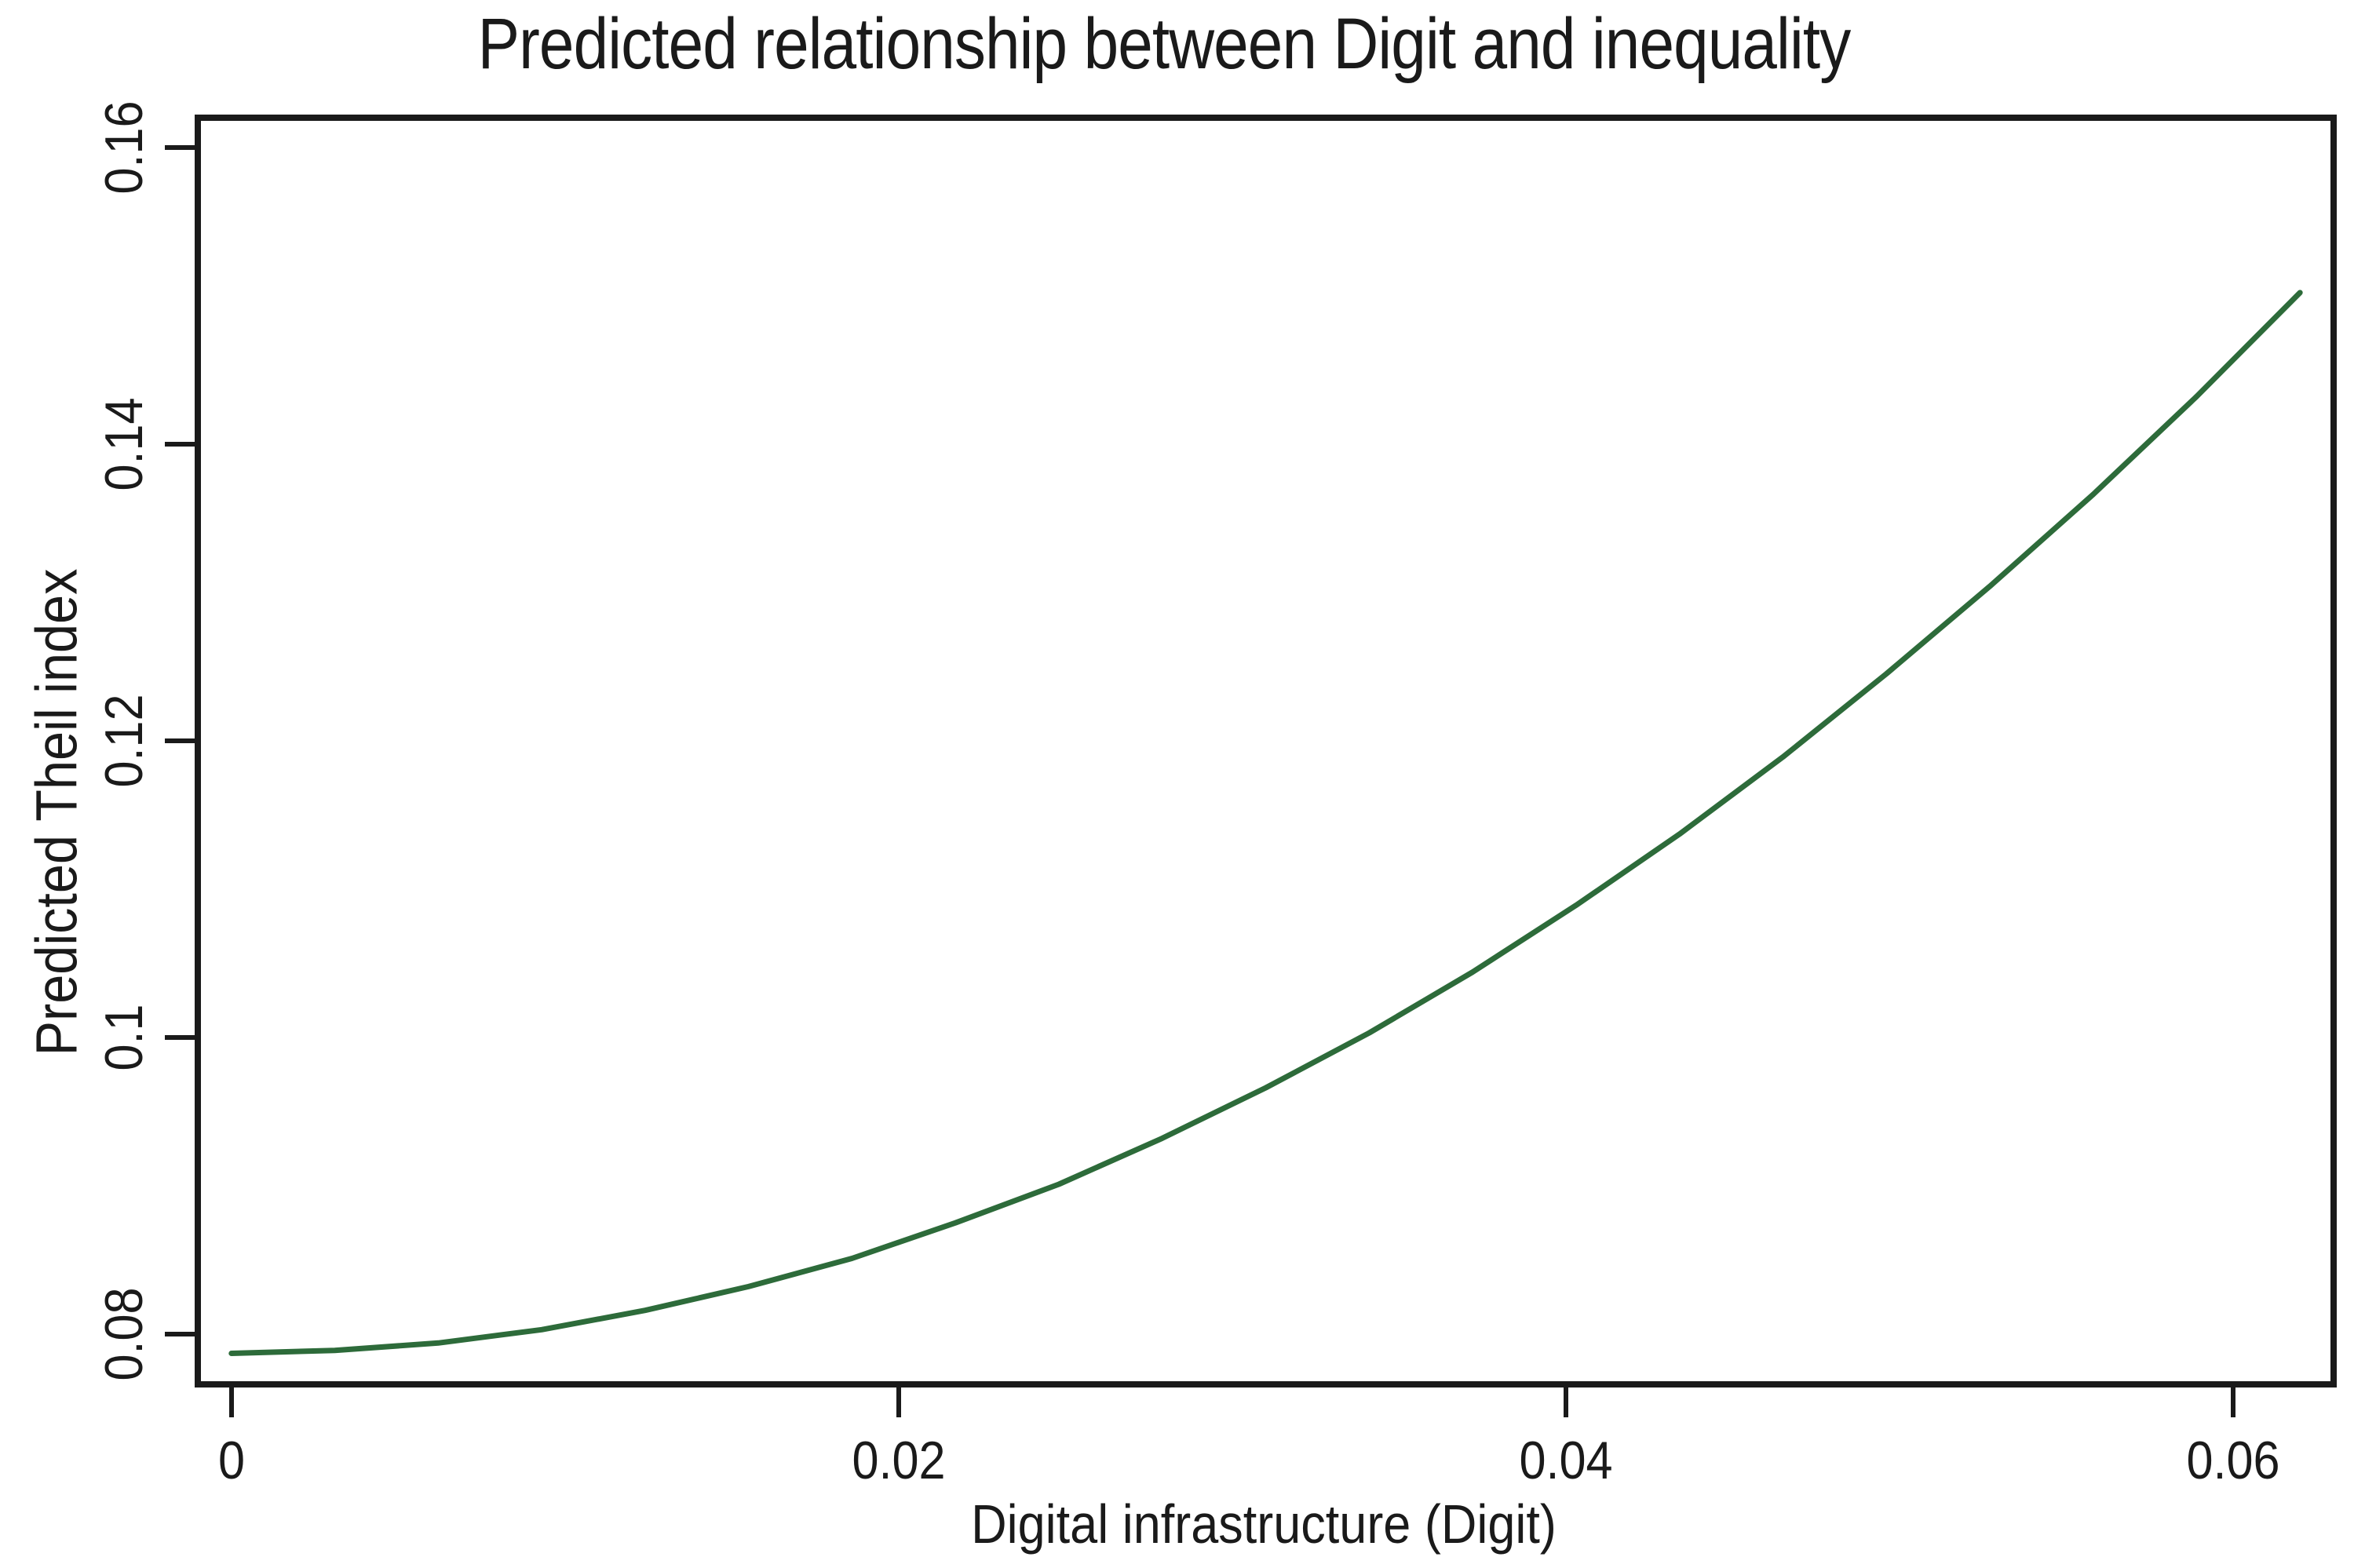  I want to click on x-tick-label: 0.06, so click(2233, 1460).